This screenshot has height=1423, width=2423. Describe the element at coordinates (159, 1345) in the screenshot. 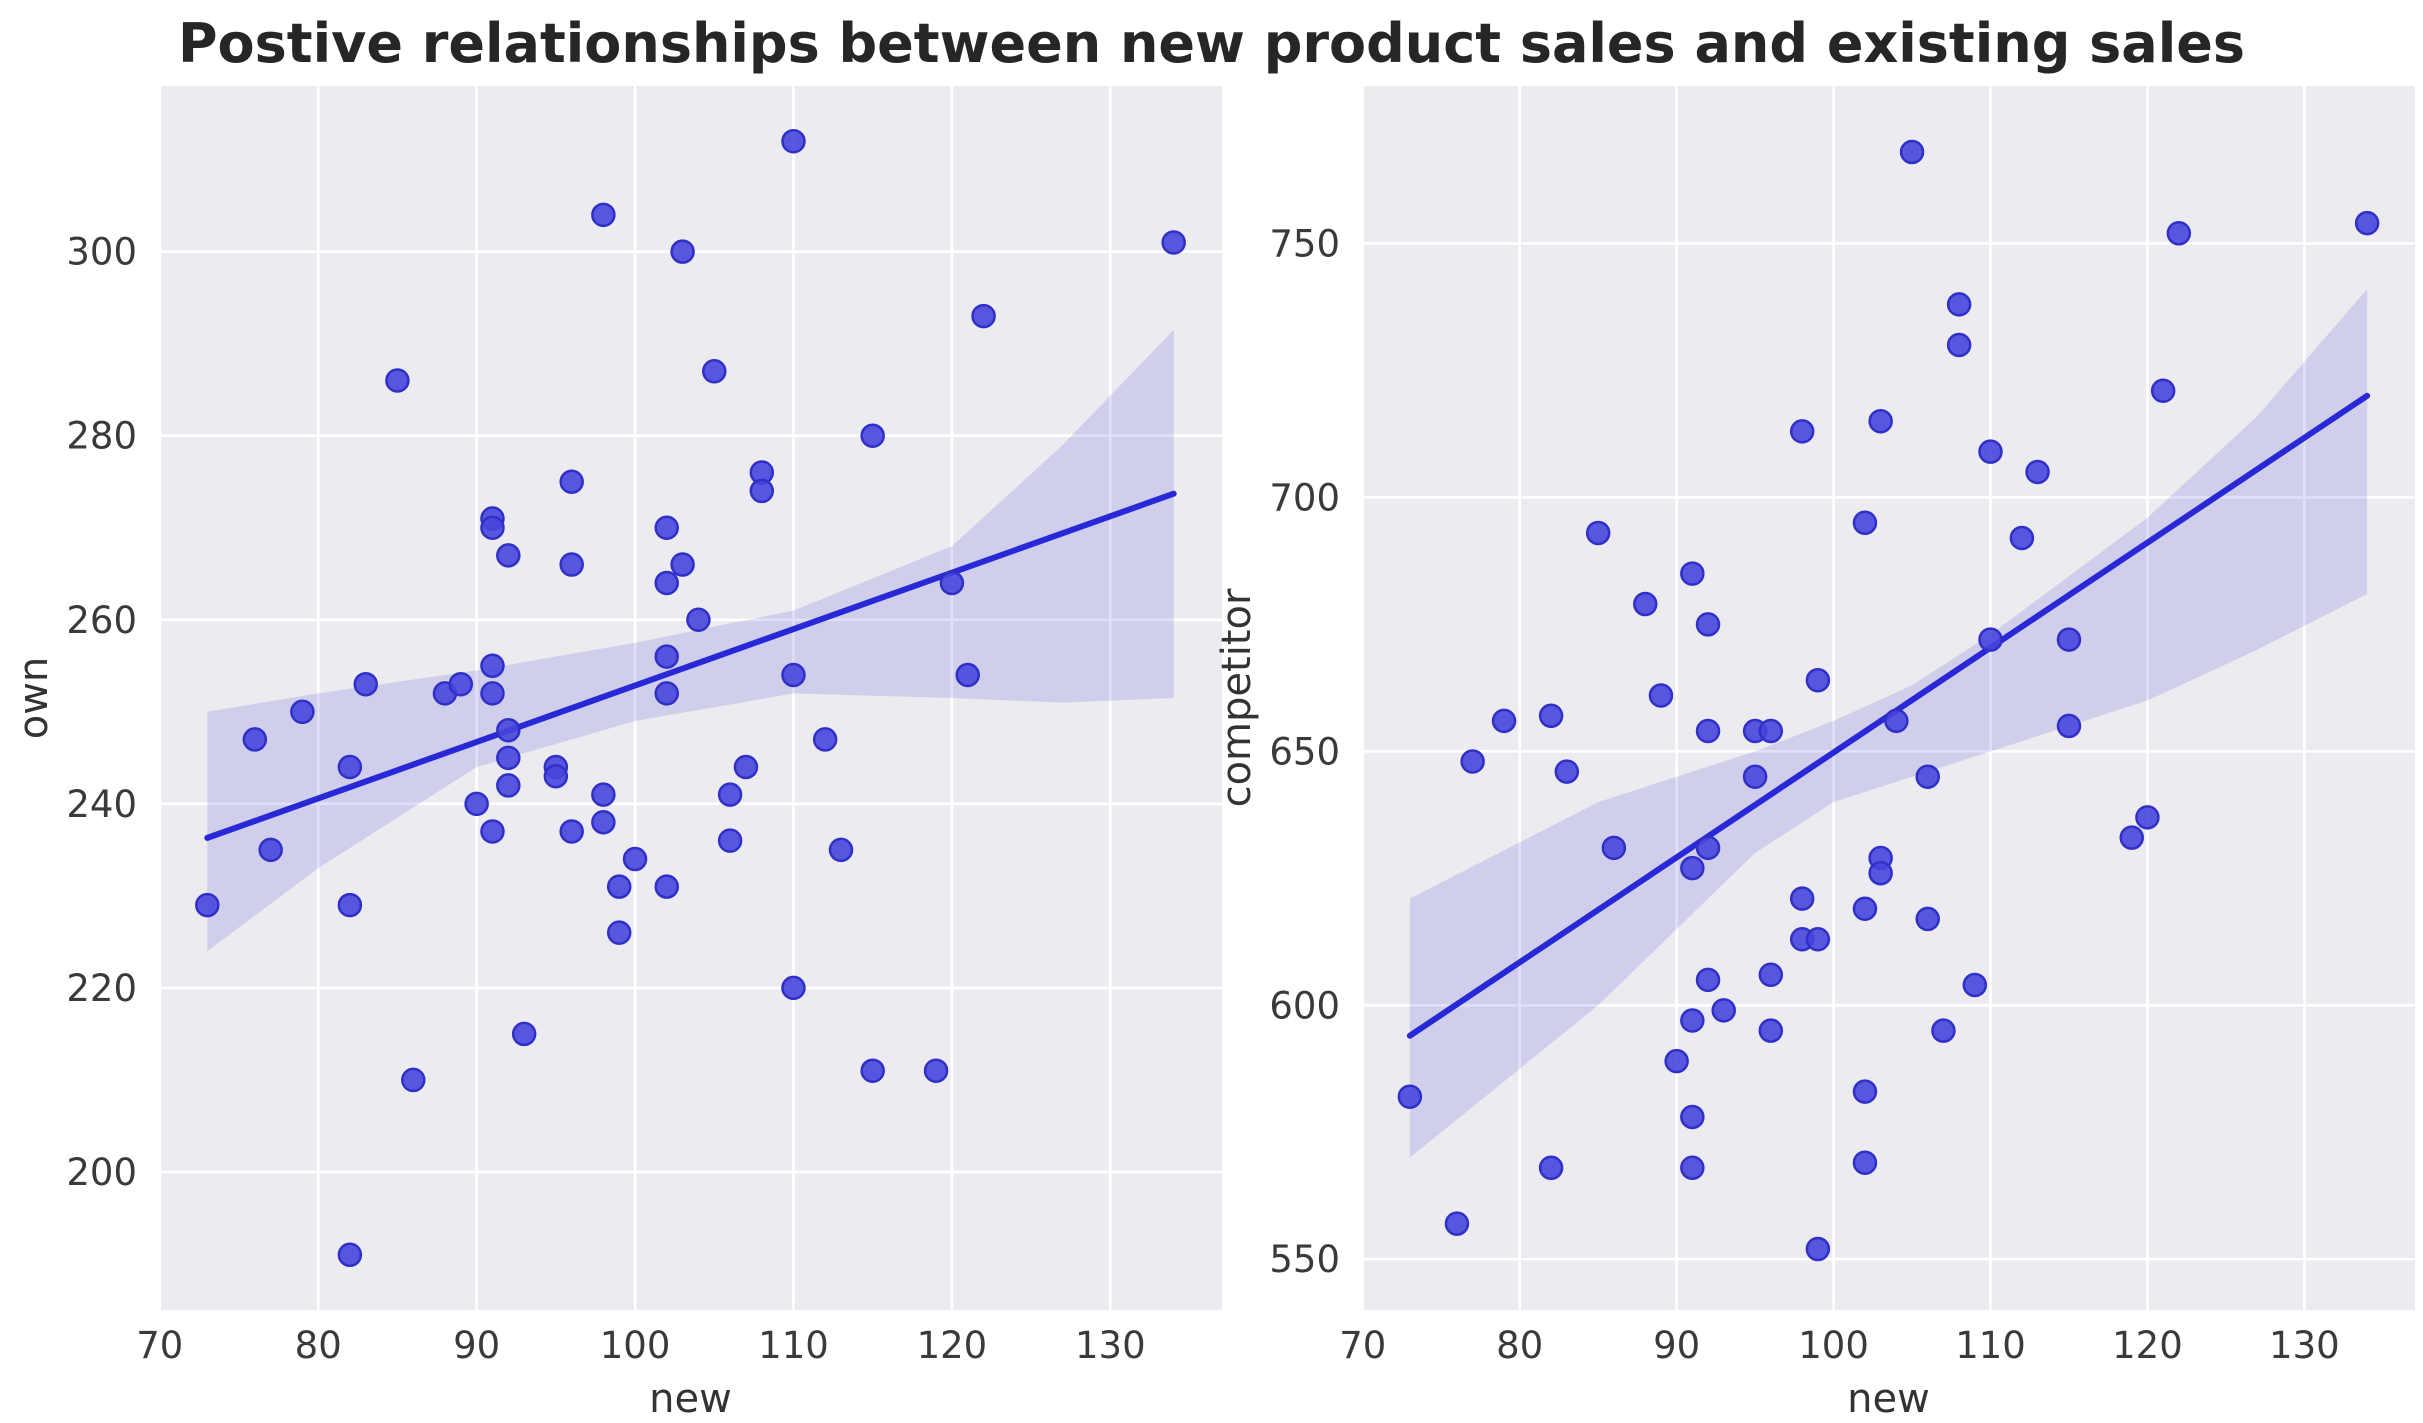

I see `x-tick-label: 70` at that location.